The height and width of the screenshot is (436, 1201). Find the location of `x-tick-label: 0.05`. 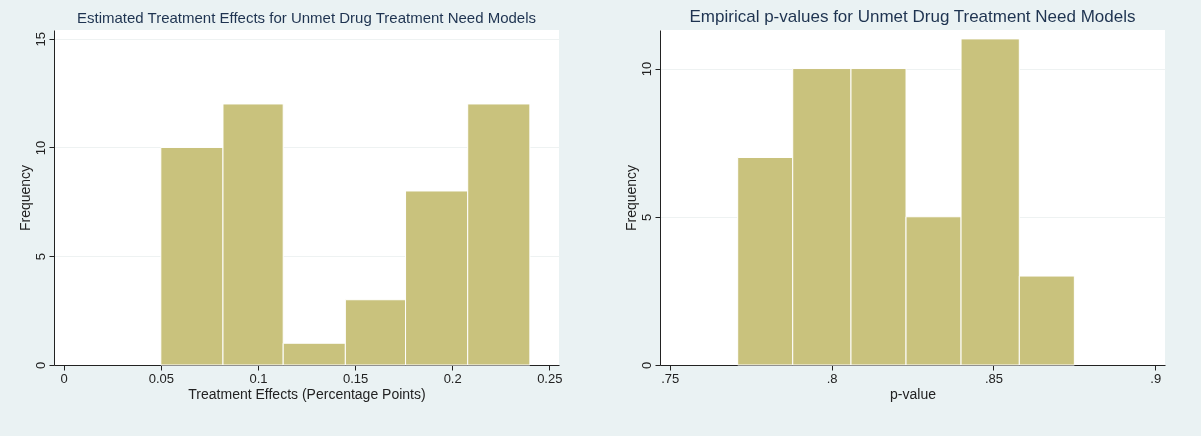

x-tick-label: 0.05 is located at coordinates (161, 378).